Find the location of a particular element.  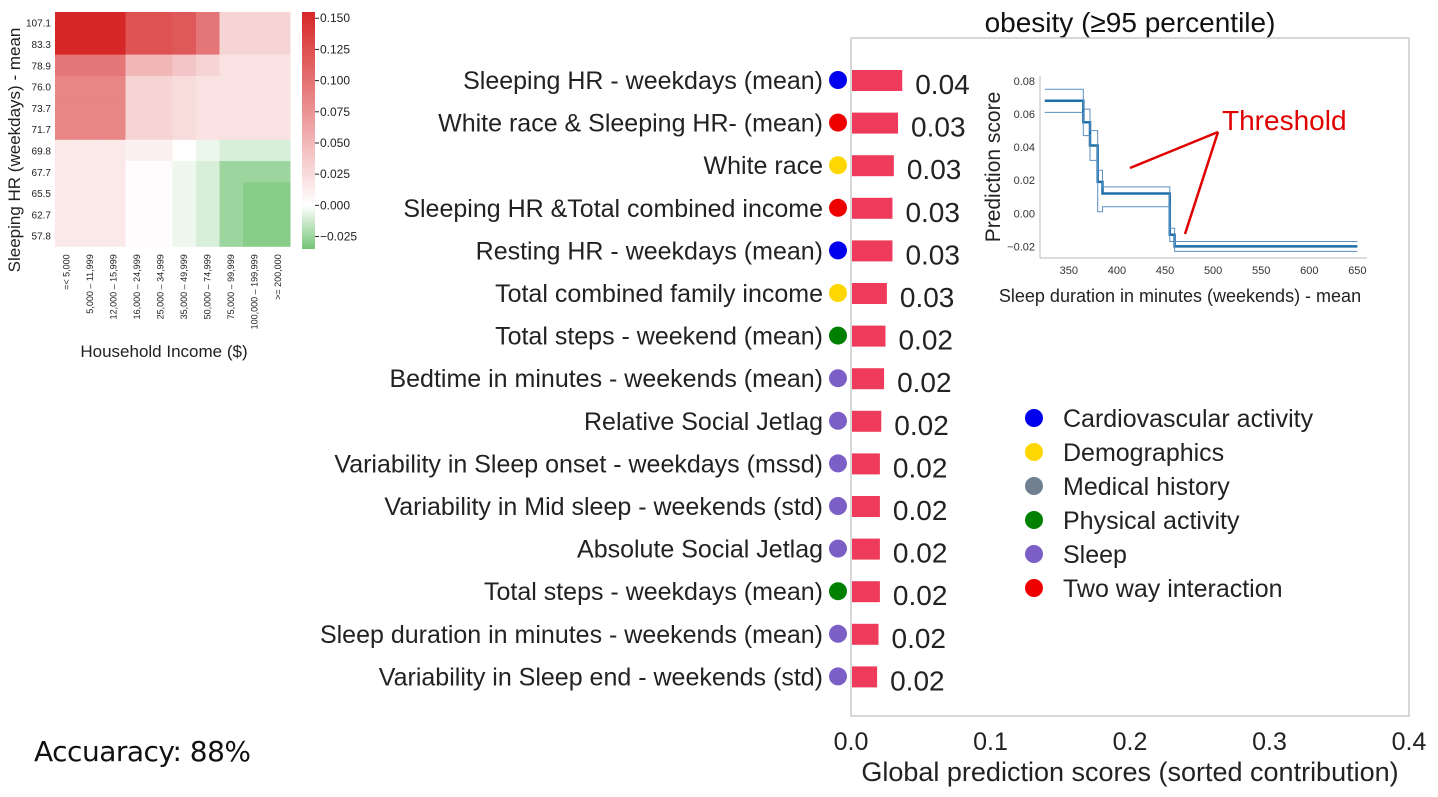

inset-x-tick-label: 600 is located at coordinates (1309, 271).